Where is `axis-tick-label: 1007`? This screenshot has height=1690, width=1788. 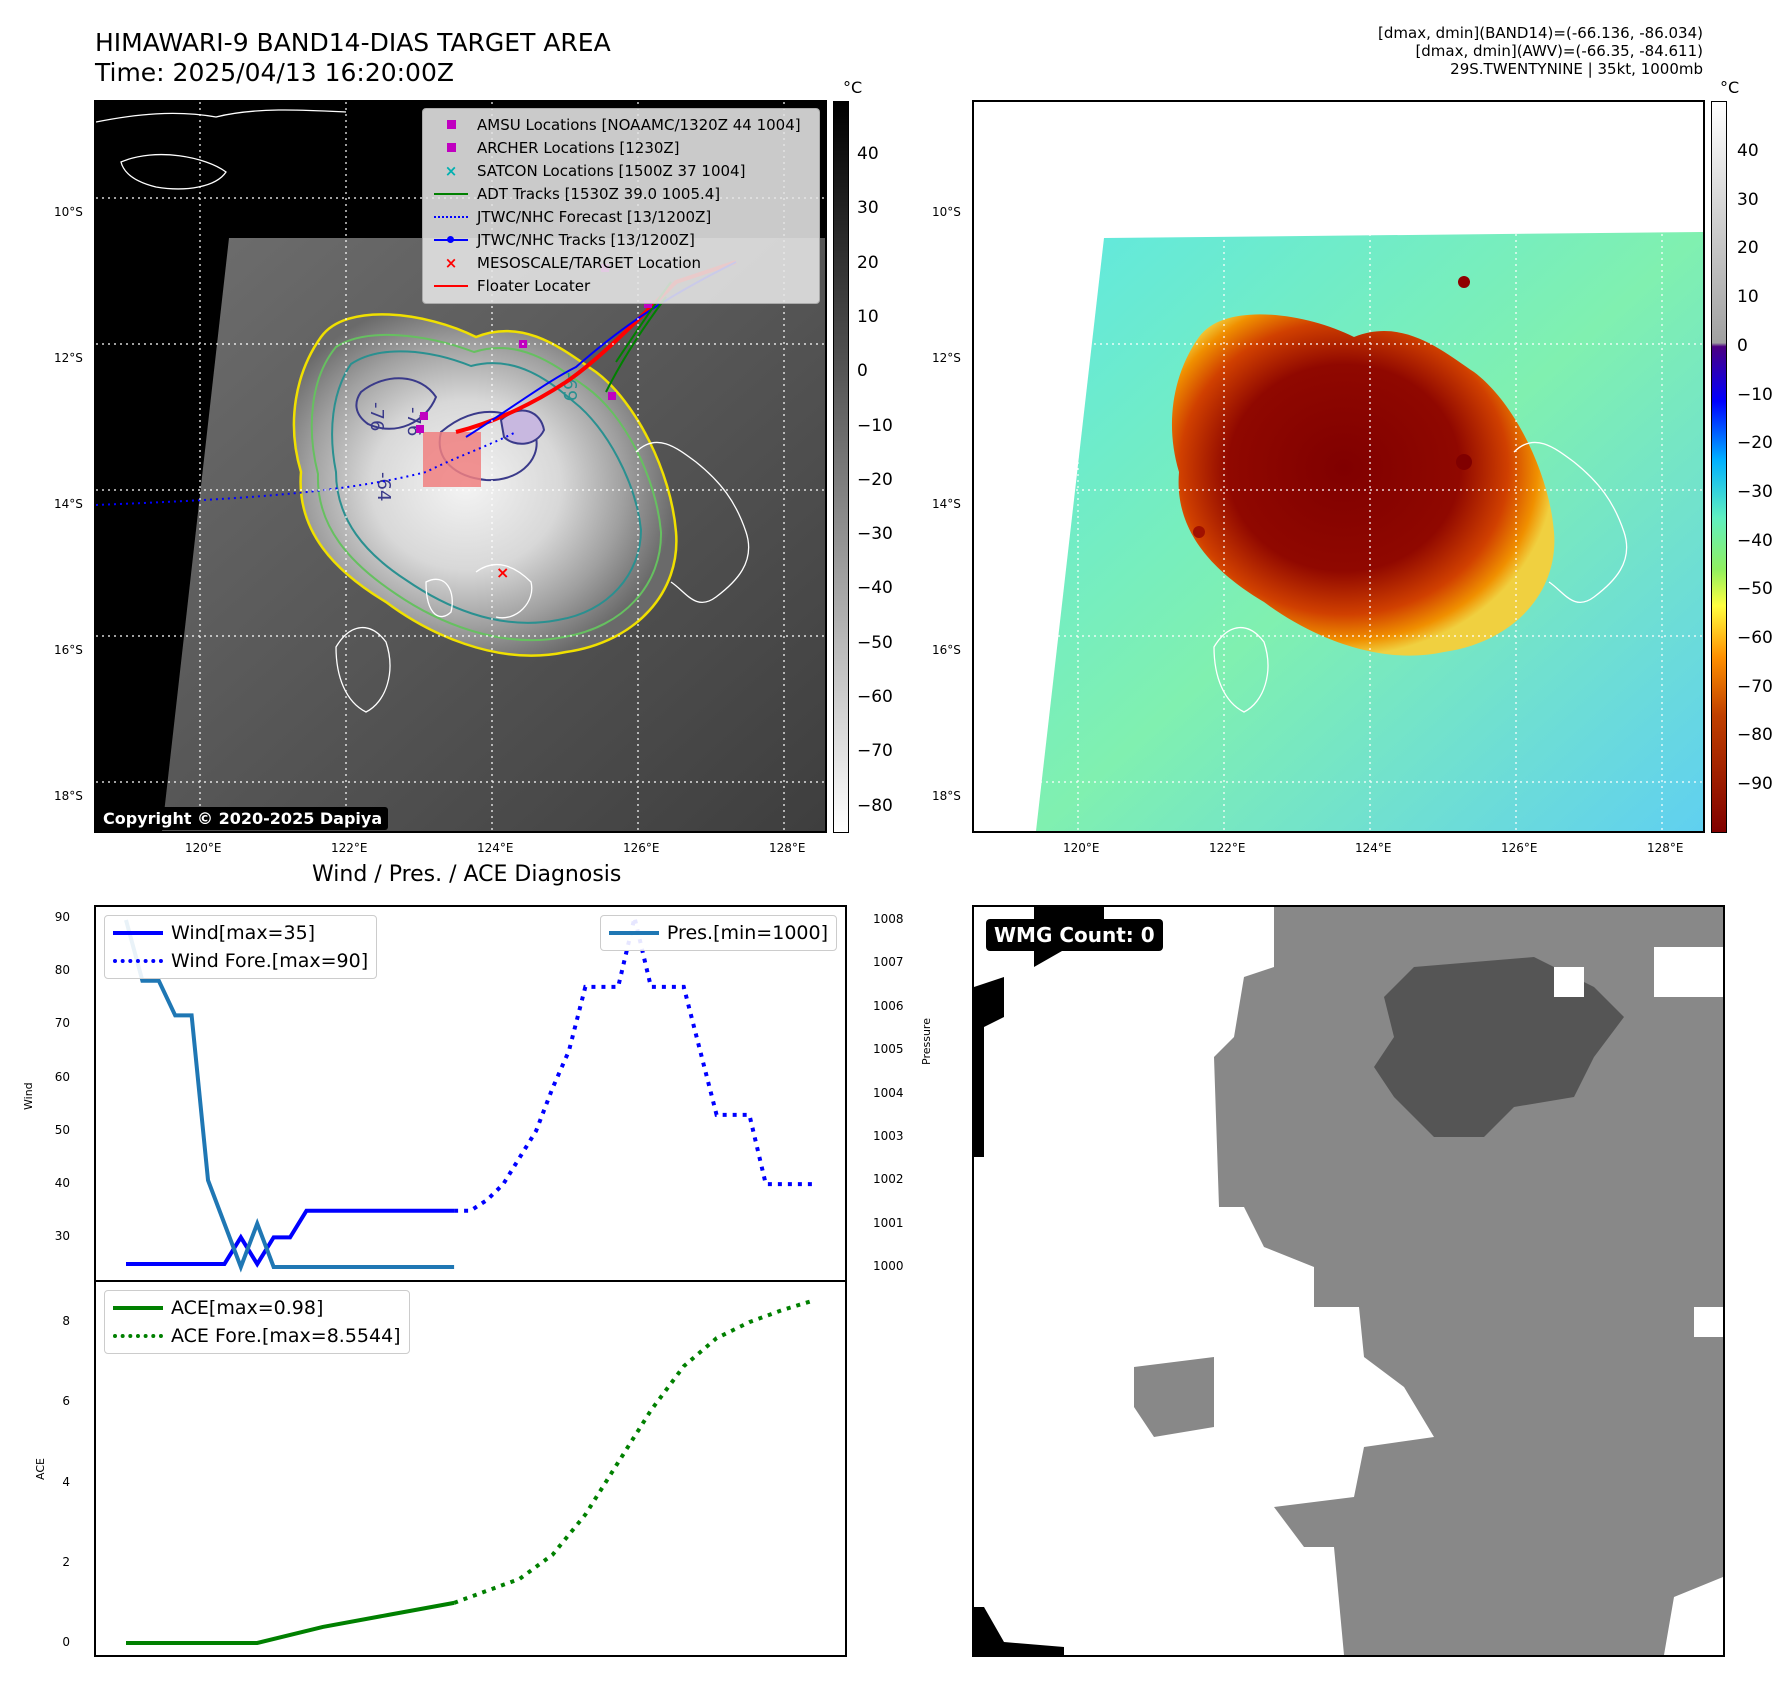 axis-tick-label: 1007 is located at coordinates (888, 962).